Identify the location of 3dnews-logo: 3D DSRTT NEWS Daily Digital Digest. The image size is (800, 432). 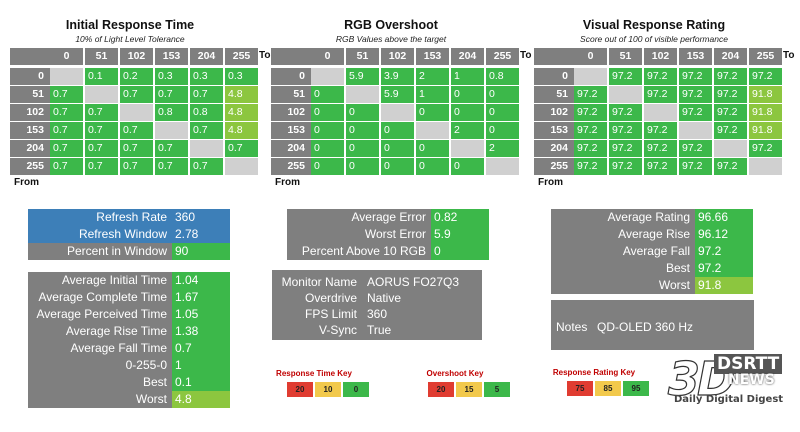
(726, 381).